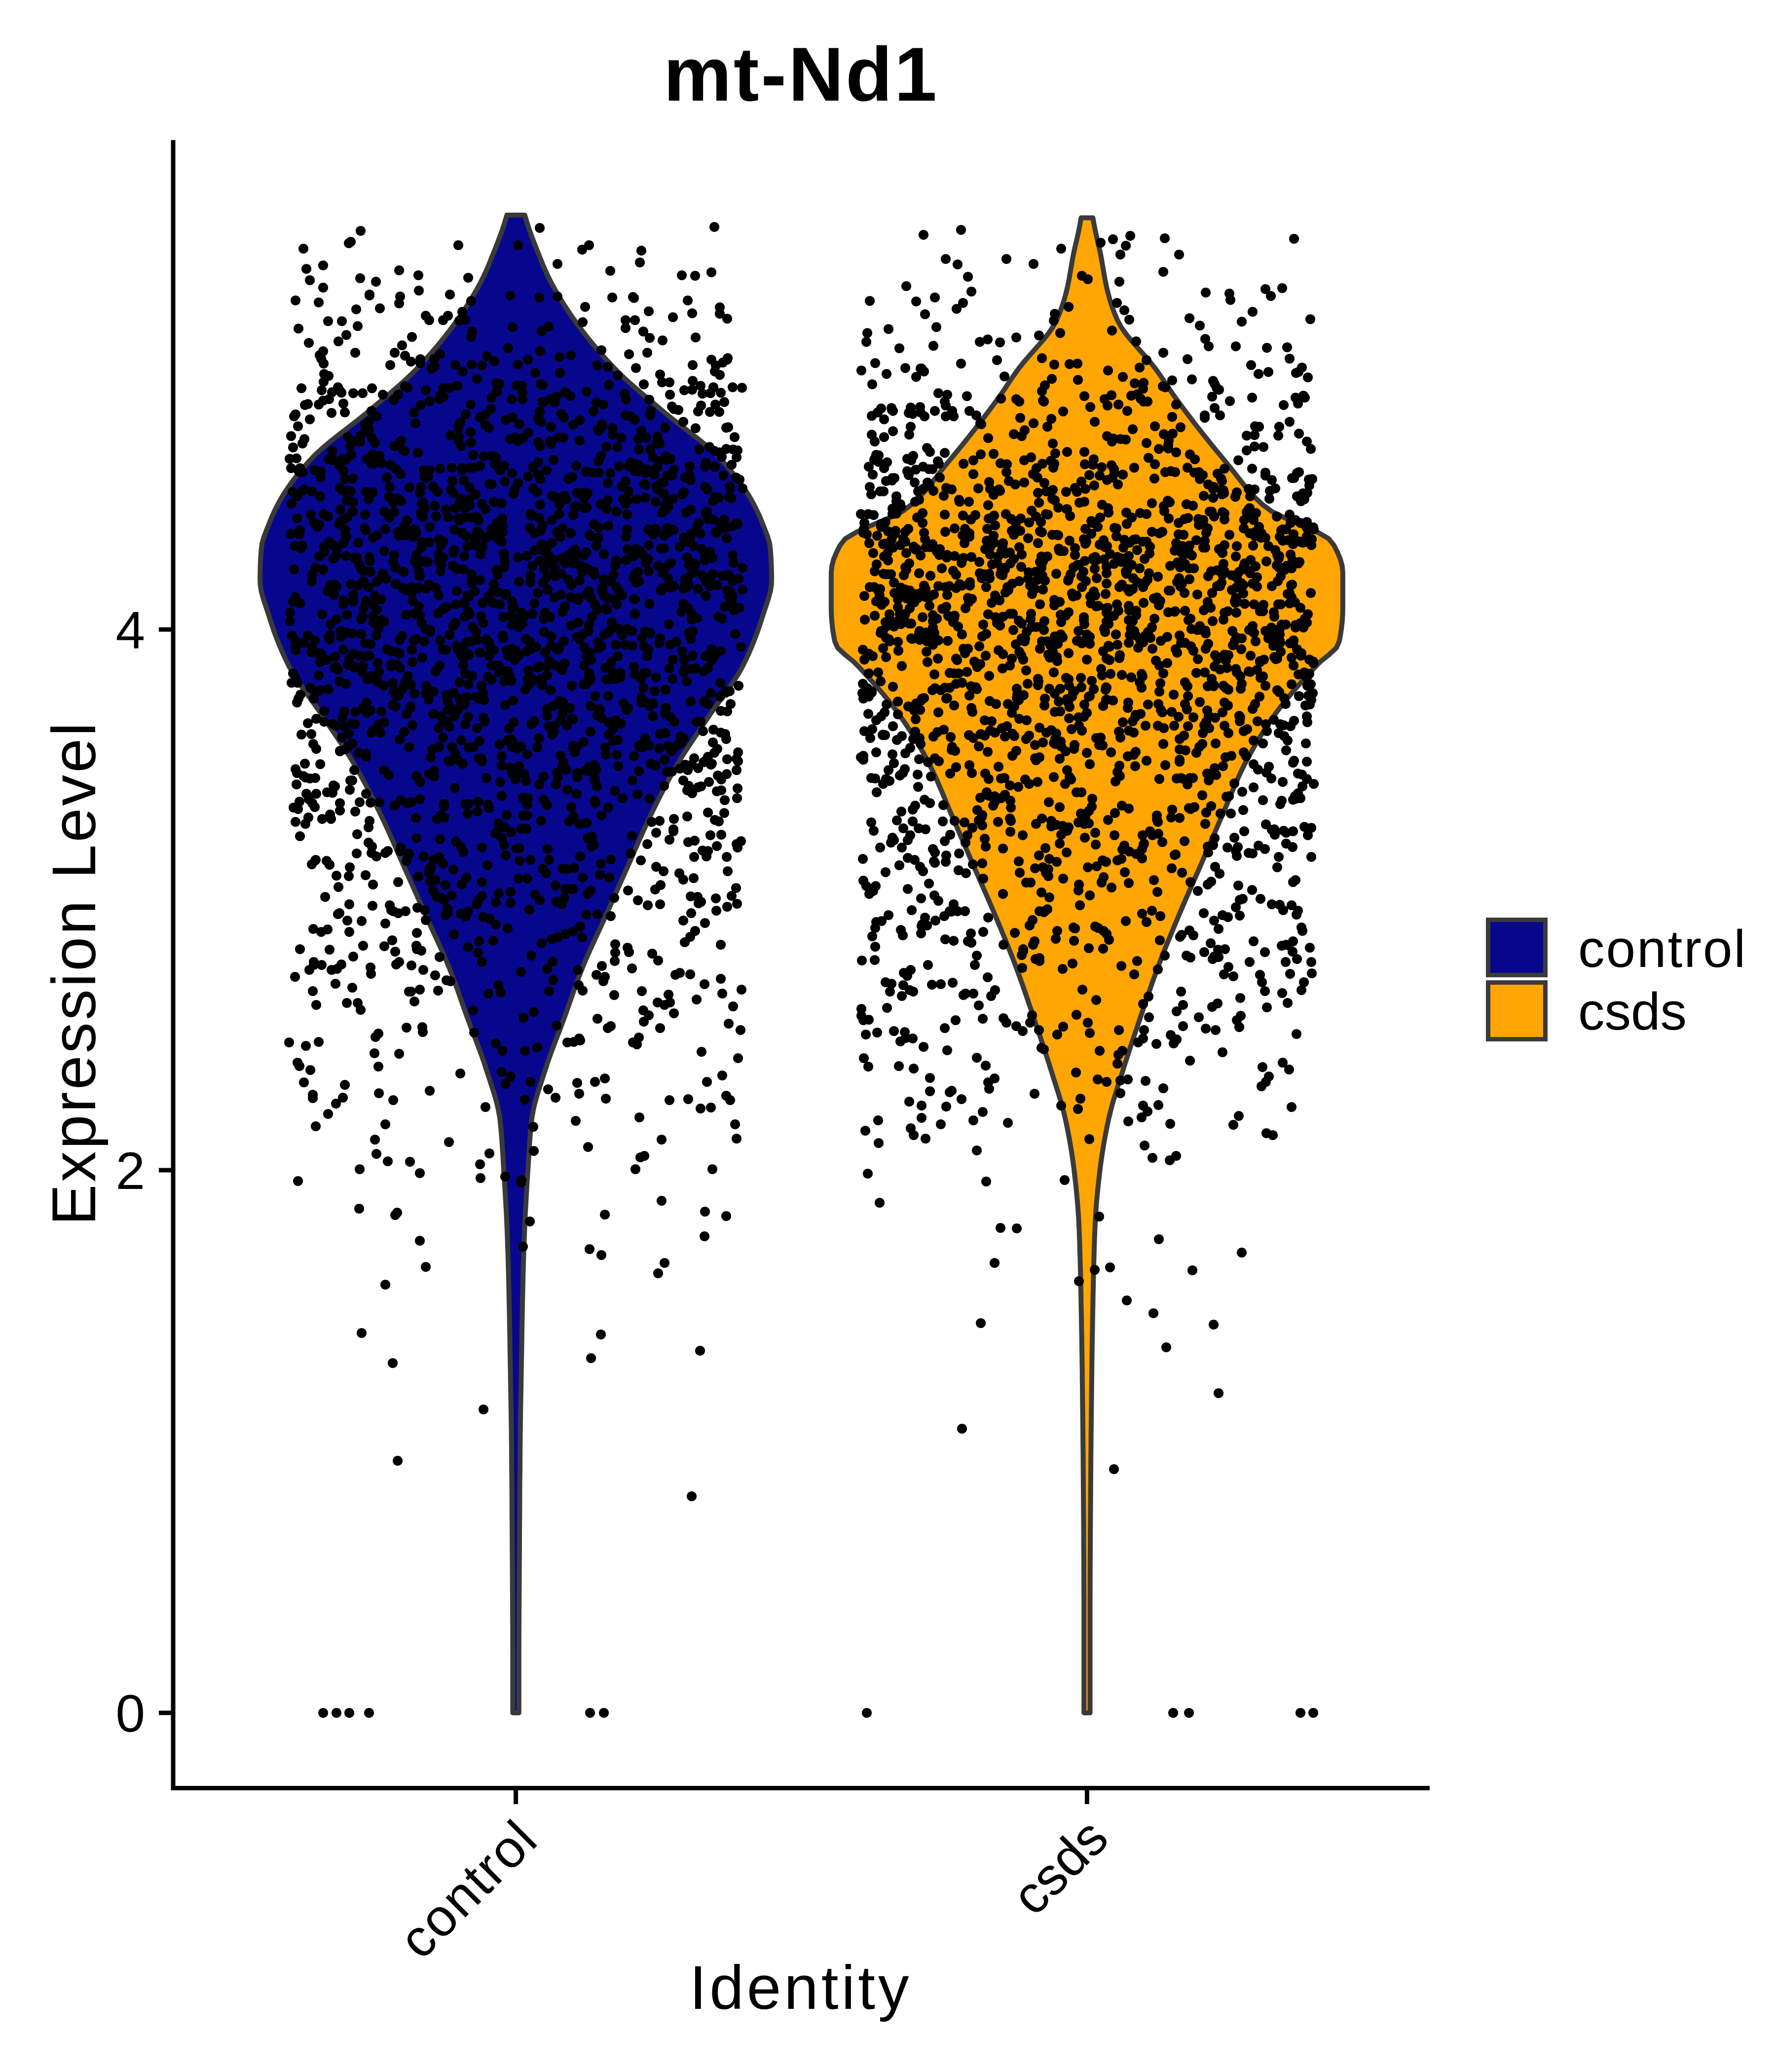  I want to click on svg-text: Expression Level, so click(74, 973).